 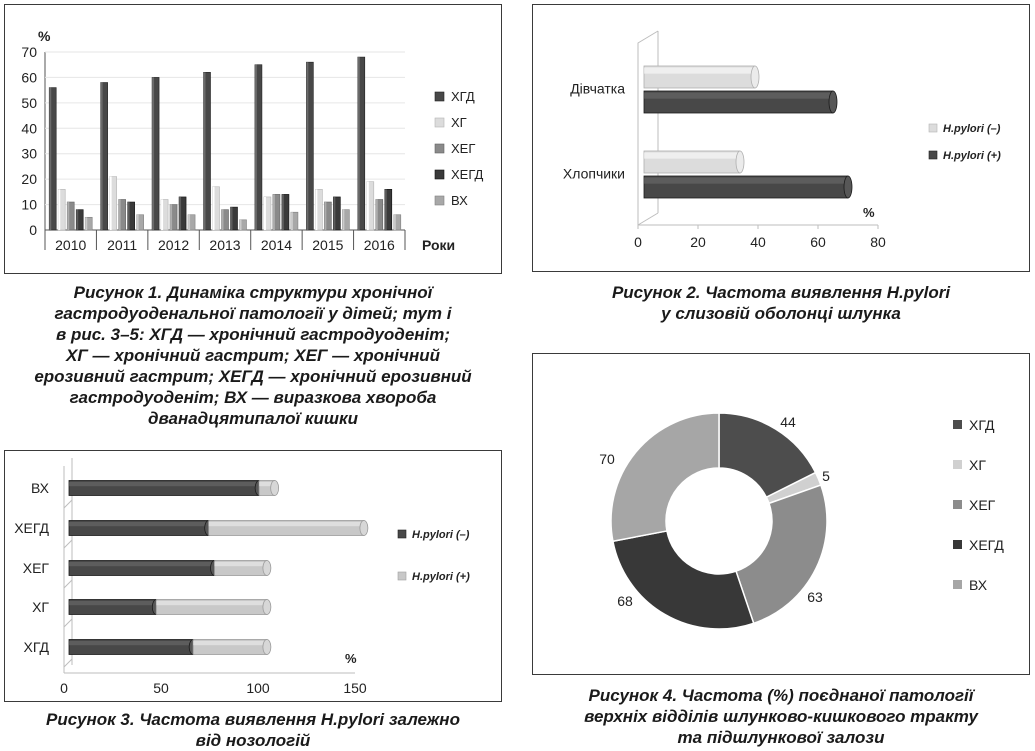 I want to click on x-tick-label: 2015, so click(x=327, y=245).